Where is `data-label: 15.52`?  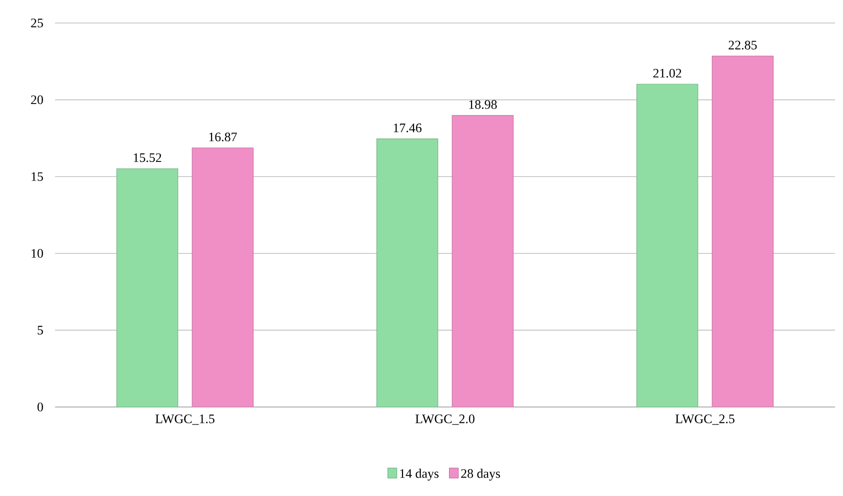 data-label: 15.52 is located at coordinates (148, 157).